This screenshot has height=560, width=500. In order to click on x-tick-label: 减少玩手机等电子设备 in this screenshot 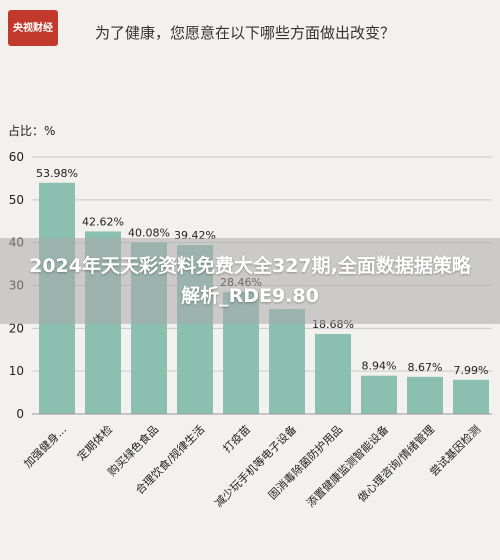, I will do `click(255, 466)`.